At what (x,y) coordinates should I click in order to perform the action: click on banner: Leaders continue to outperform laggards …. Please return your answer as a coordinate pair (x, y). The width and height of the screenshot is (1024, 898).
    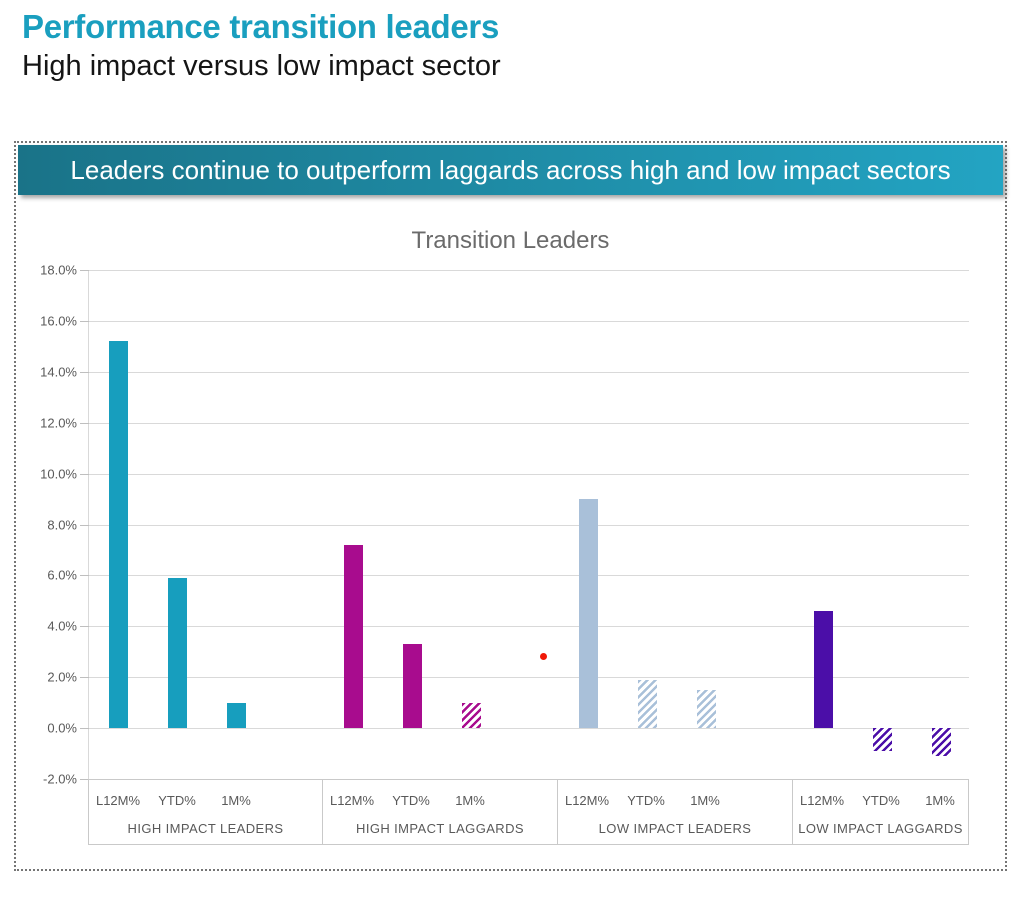
    Looking at the image, I should click on (510, 170).